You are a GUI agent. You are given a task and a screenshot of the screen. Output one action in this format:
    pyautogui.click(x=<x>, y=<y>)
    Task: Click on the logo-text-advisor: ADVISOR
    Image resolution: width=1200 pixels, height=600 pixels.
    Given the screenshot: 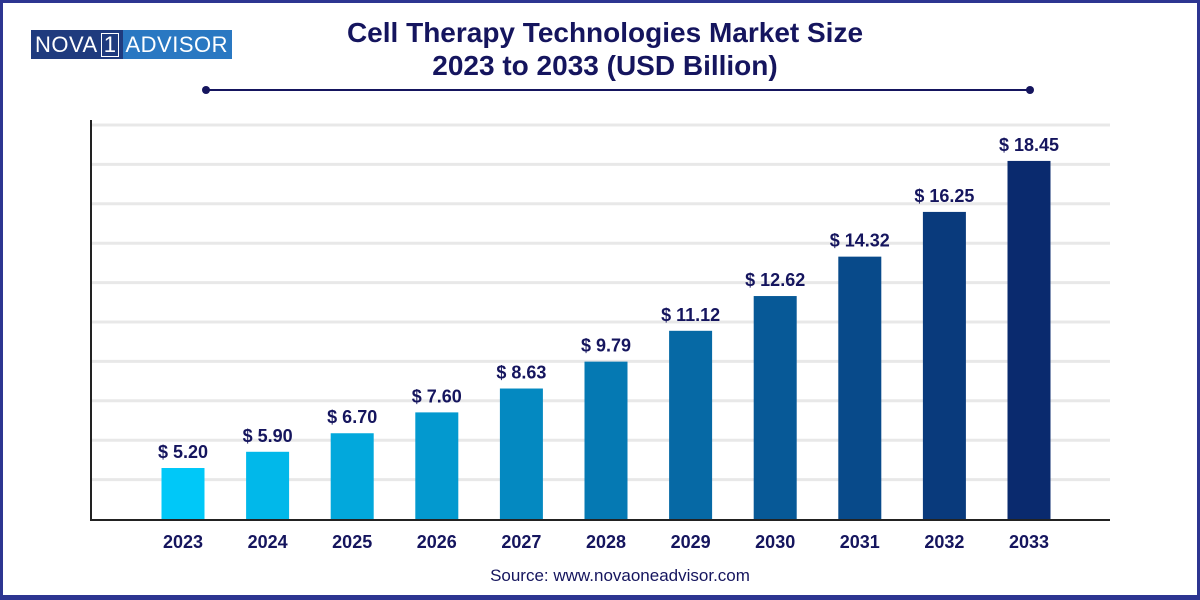 What is the action you would take?
    pyautogui.click(x=177, y=44)
    